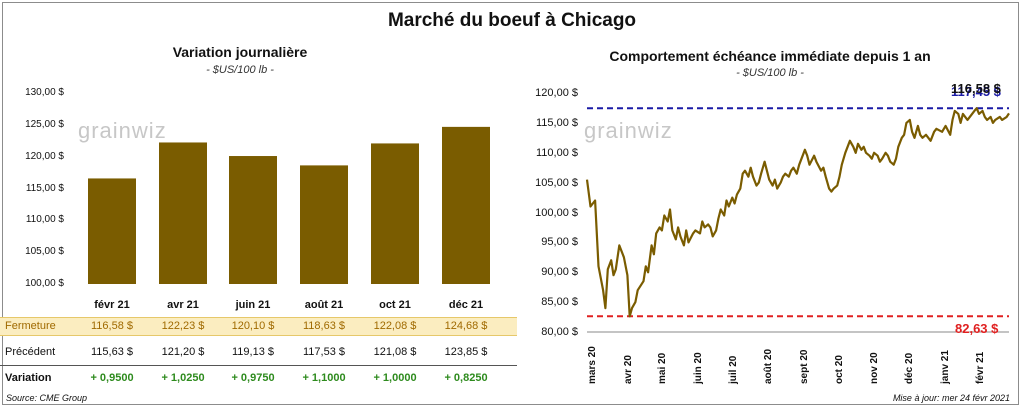 This screenshot has height=410, width=1024. I want to click on precedent-cell: 117,53 $, so click(323, 352).